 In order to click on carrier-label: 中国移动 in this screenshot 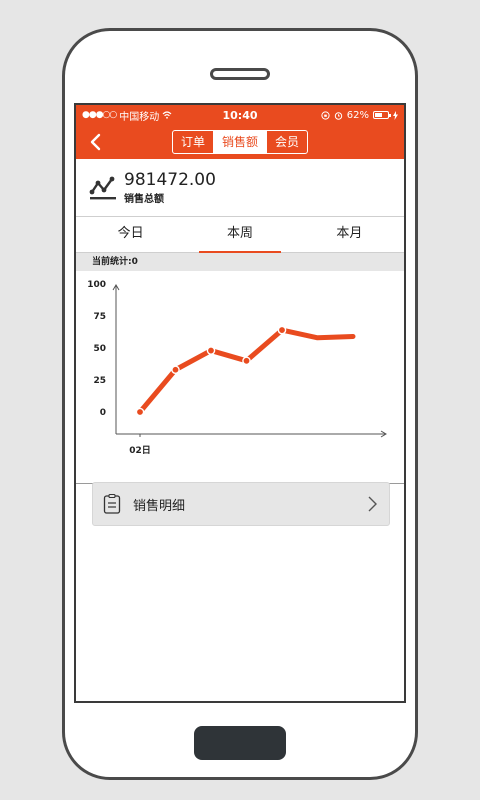, I will do `click(139, 117)`.